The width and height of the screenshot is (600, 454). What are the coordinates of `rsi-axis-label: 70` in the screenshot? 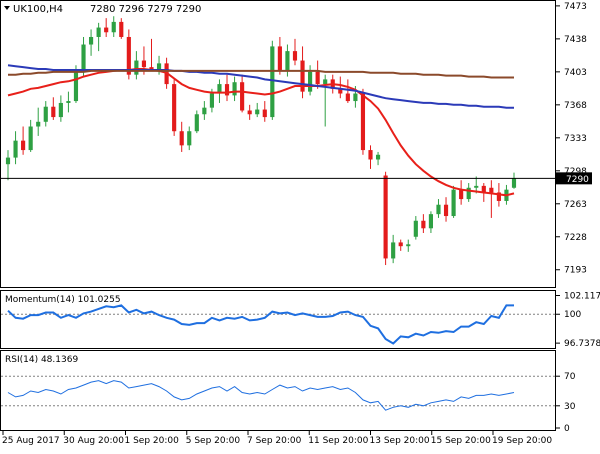 It's located at (570, 377).